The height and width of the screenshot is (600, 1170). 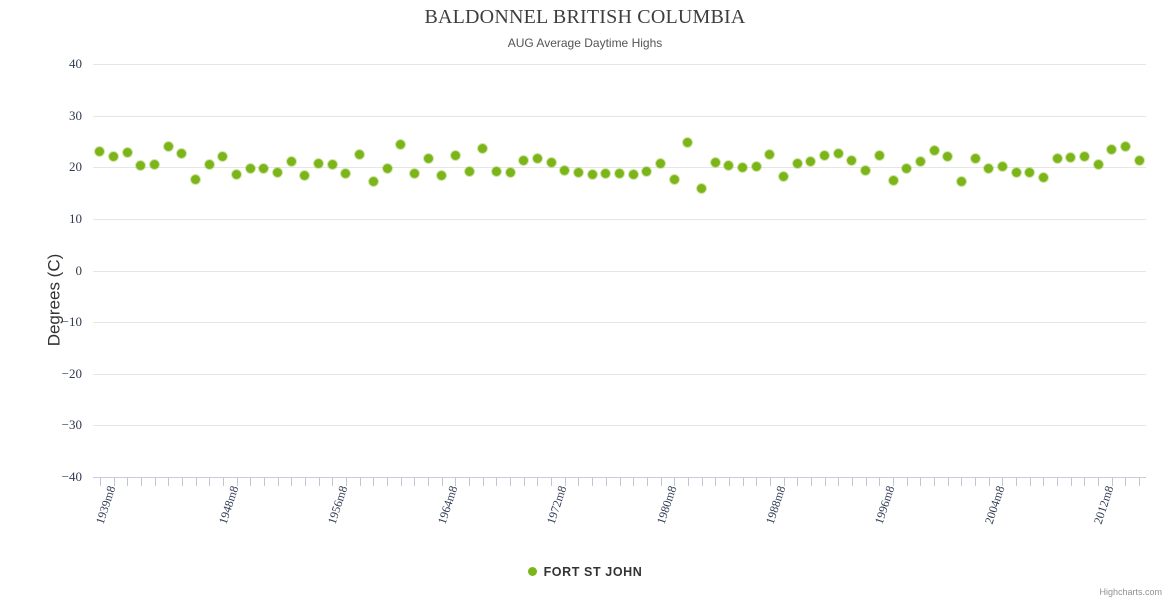 What do you see at coordinates (75, 218) in the screenshot?
I see `y-axis-tick-label: 10` at bounding box center [75, 218].